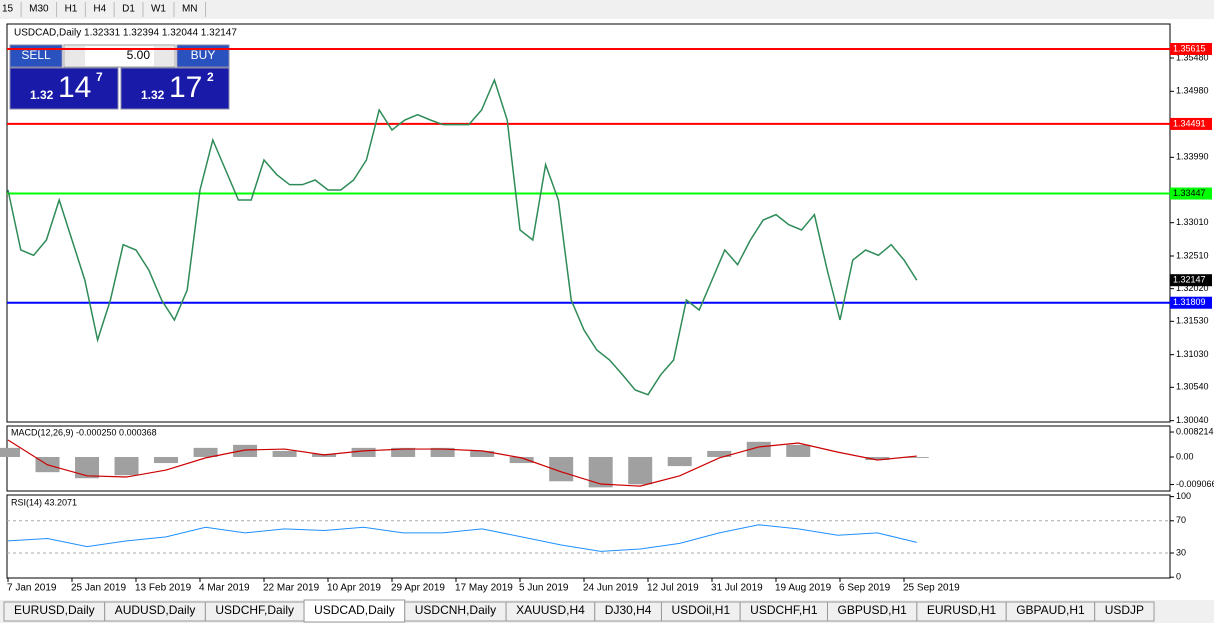  What do you see at coordinates (119, 56) in the screenshot?
I see `volume-input` at bounding box center [119, 56].